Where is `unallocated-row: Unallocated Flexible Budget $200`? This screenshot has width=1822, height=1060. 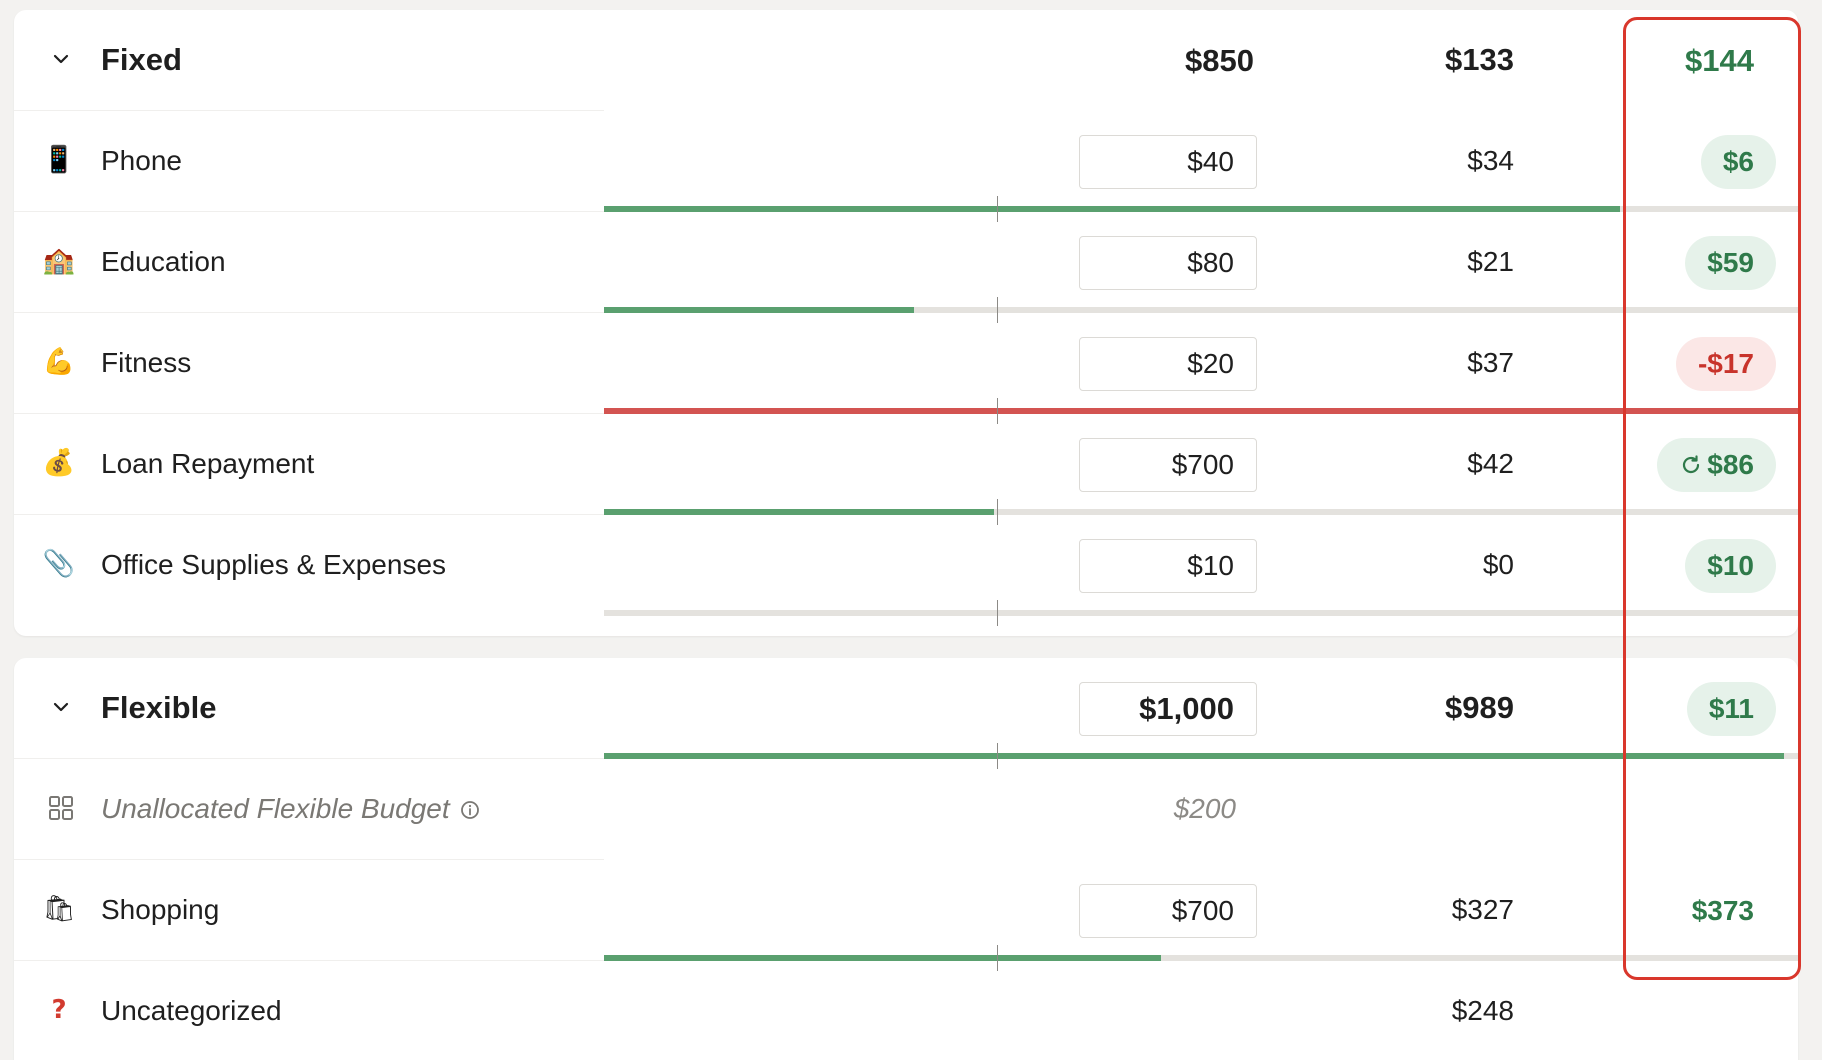
unallocated-row: Unallocated Flexible Budget $200 is located at coordinates (906, 809).